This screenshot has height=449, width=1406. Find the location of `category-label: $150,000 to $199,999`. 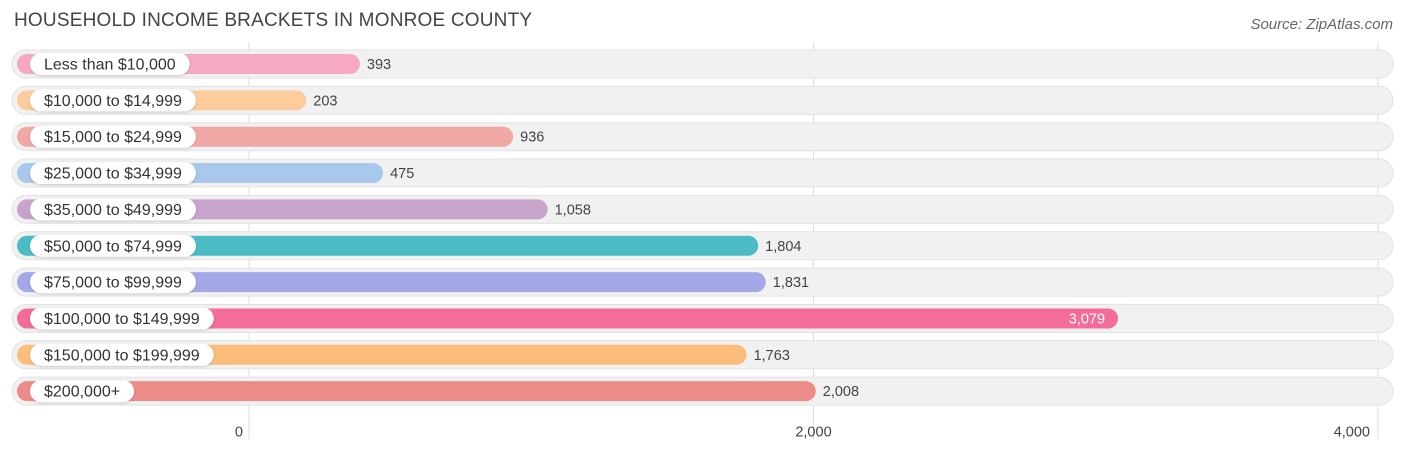

category-label: $150,000 to $199,999 is located at coordinates (122, 355).